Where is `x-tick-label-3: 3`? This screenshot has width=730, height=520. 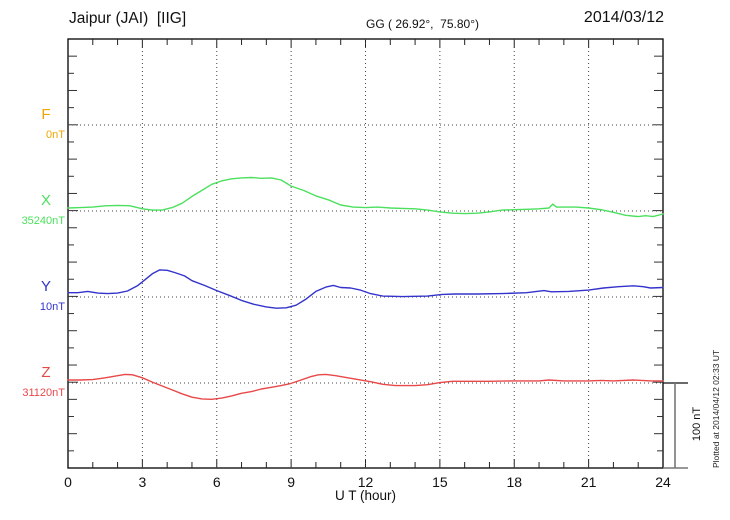
x-tick-label-3: 3 is located at coordinates (142, 482).